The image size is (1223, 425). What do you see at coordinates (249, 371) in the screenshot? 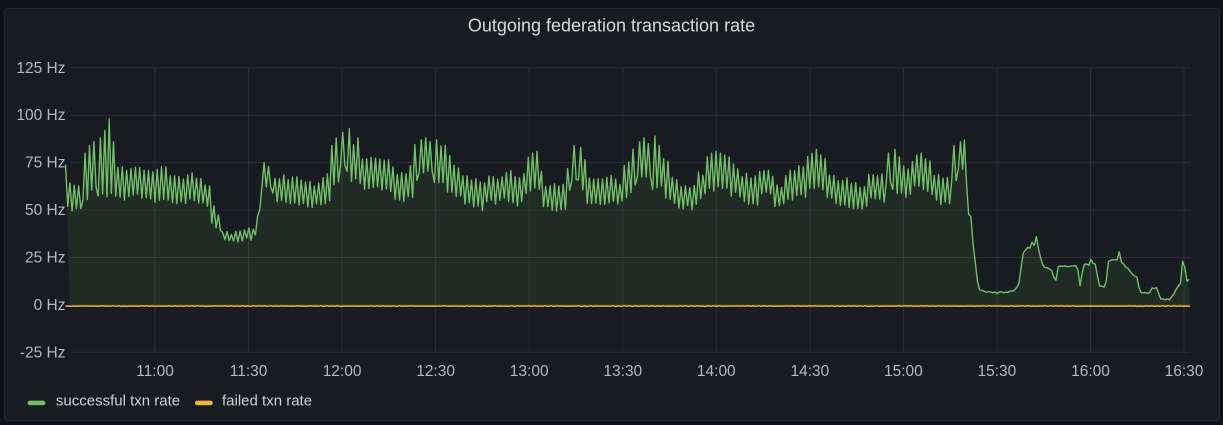
I see `svg-text: 11:30` at bounding box center [249, 371].